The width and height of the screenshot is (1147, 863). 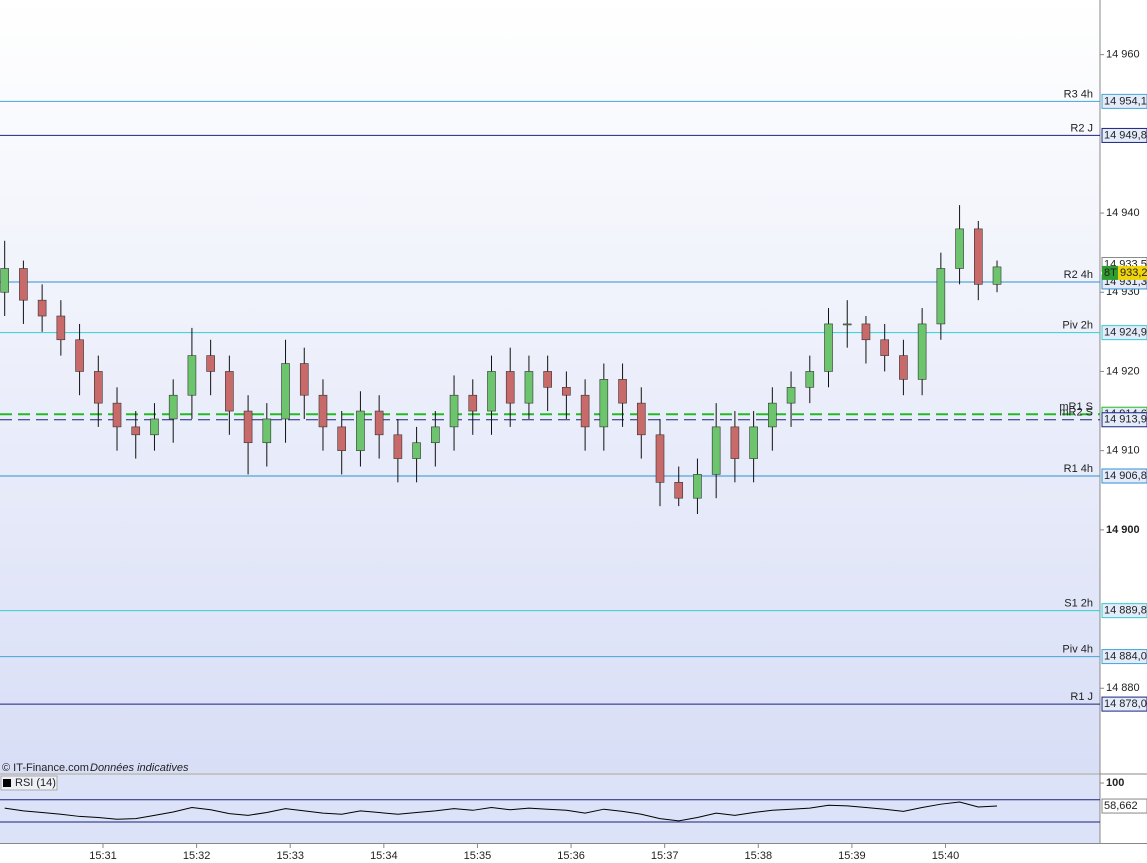 I want to click on close-value: 933,2, so click(x=1133, y=273).